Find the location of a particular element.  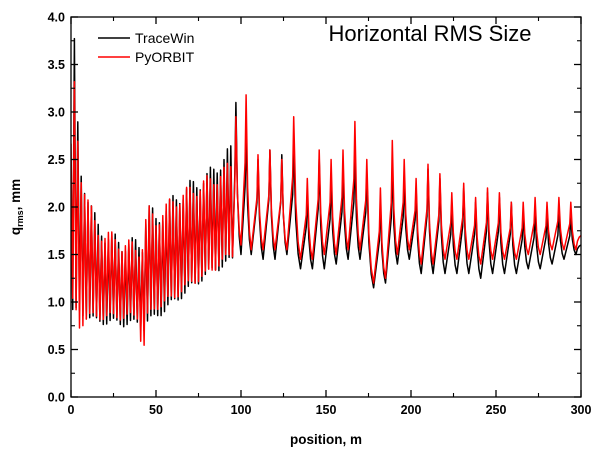

x-tick-label: 300 is located at coordinates (581, 410).